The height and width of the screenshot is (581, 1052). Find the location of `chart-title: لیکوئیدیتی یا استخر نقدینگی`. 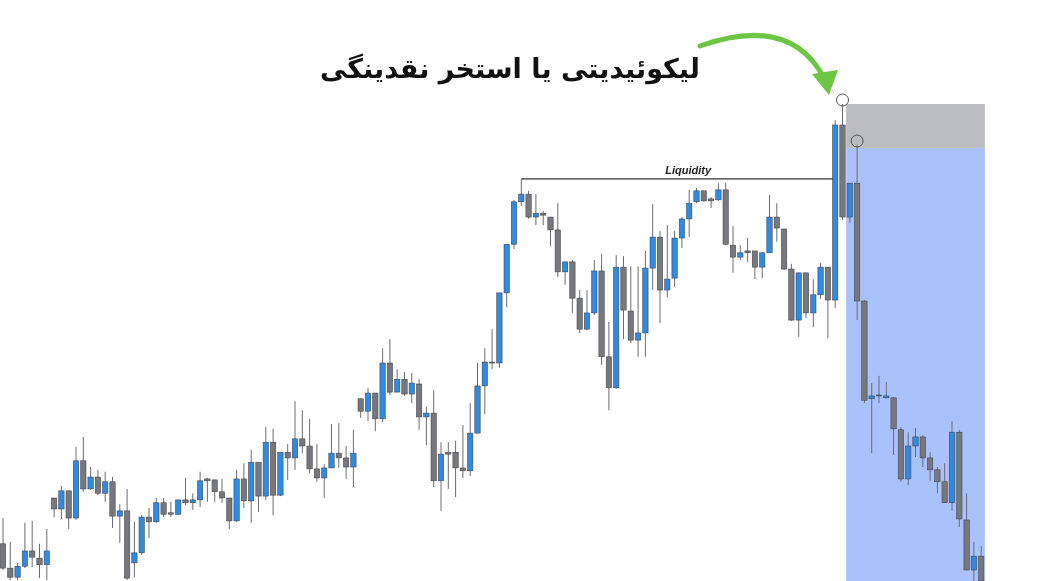

chart-title: لیکوئیدیتی یا استخر نقدینگی is located at coordinates (510, 69).